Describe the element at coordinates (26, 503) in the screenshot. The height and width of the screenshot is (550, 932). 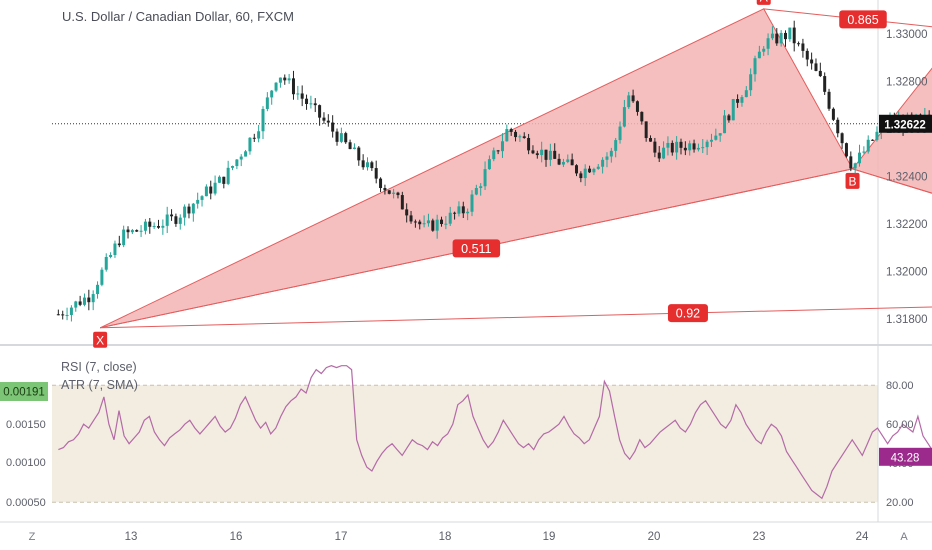
I see `atr-tick-label: 0.00050` at that location.